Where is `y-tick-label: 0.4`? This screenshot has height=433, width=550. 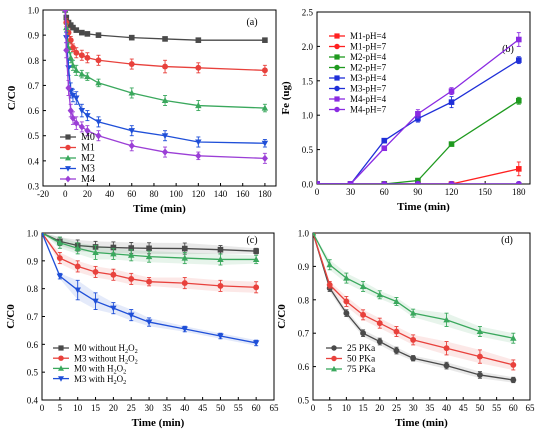 y-tick-label: 0.4 is located at coordinates (34, 161).